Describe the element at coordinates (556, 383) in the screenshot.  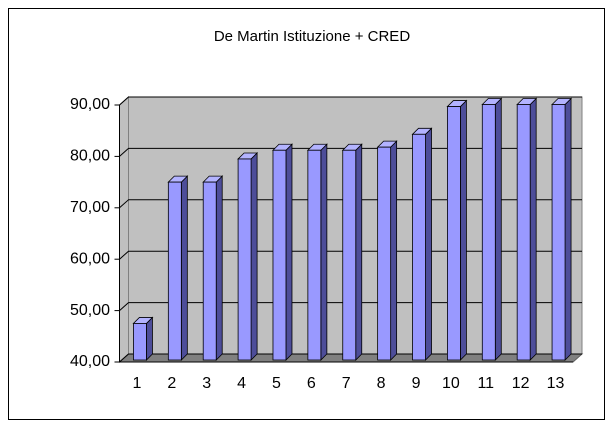
I see `x-tick-label: 13` at that location.